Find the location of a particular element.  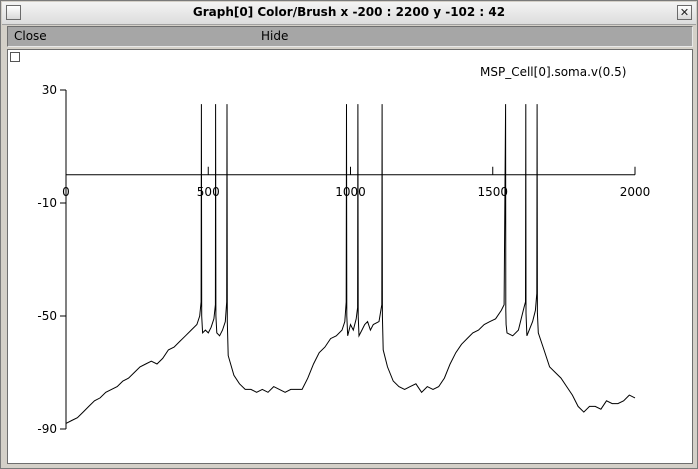

y-tick-label: -10 is located at coordinates (47, 203).